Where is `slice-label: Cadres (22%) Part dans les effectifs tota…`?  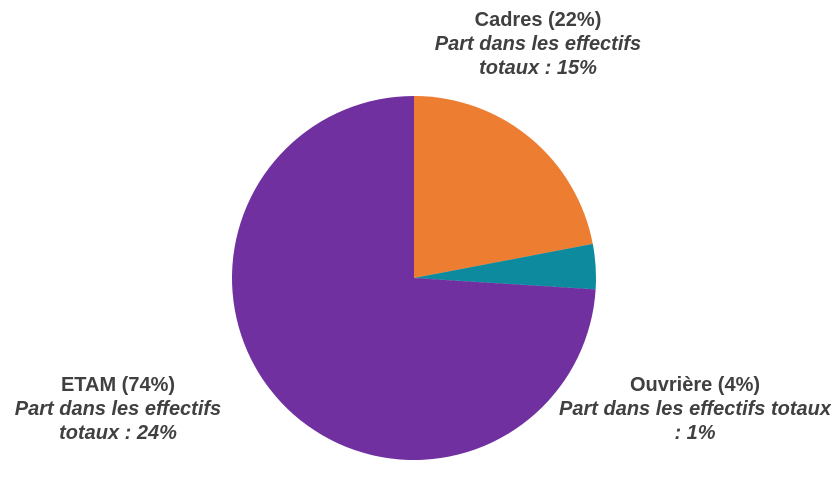 slice-label: Cadres (22%) Part dans les effectifs tota… is located at coordinates (538, 44).